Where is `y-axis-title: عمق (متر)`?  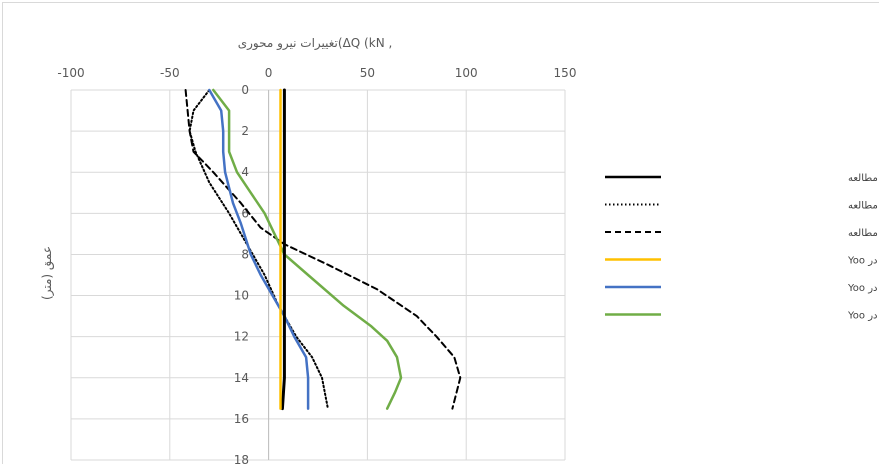 y-axis-title: عمق (متر) is located at coordinates (47, 273).